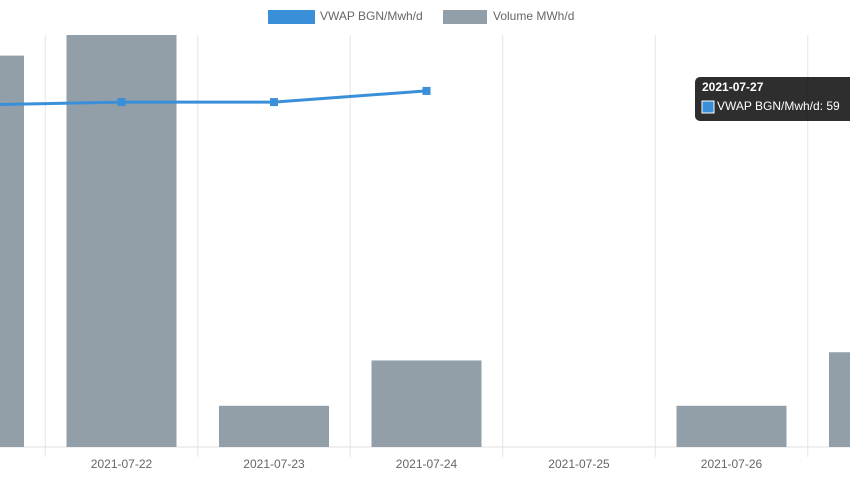 This screenshot has height=480, width=850. What do you see at coordinates (778, 106) in the screenshot?
I see `tooltip-label: VWAP BGN/Mwh/d: 59` at bounding box center [778, 106].